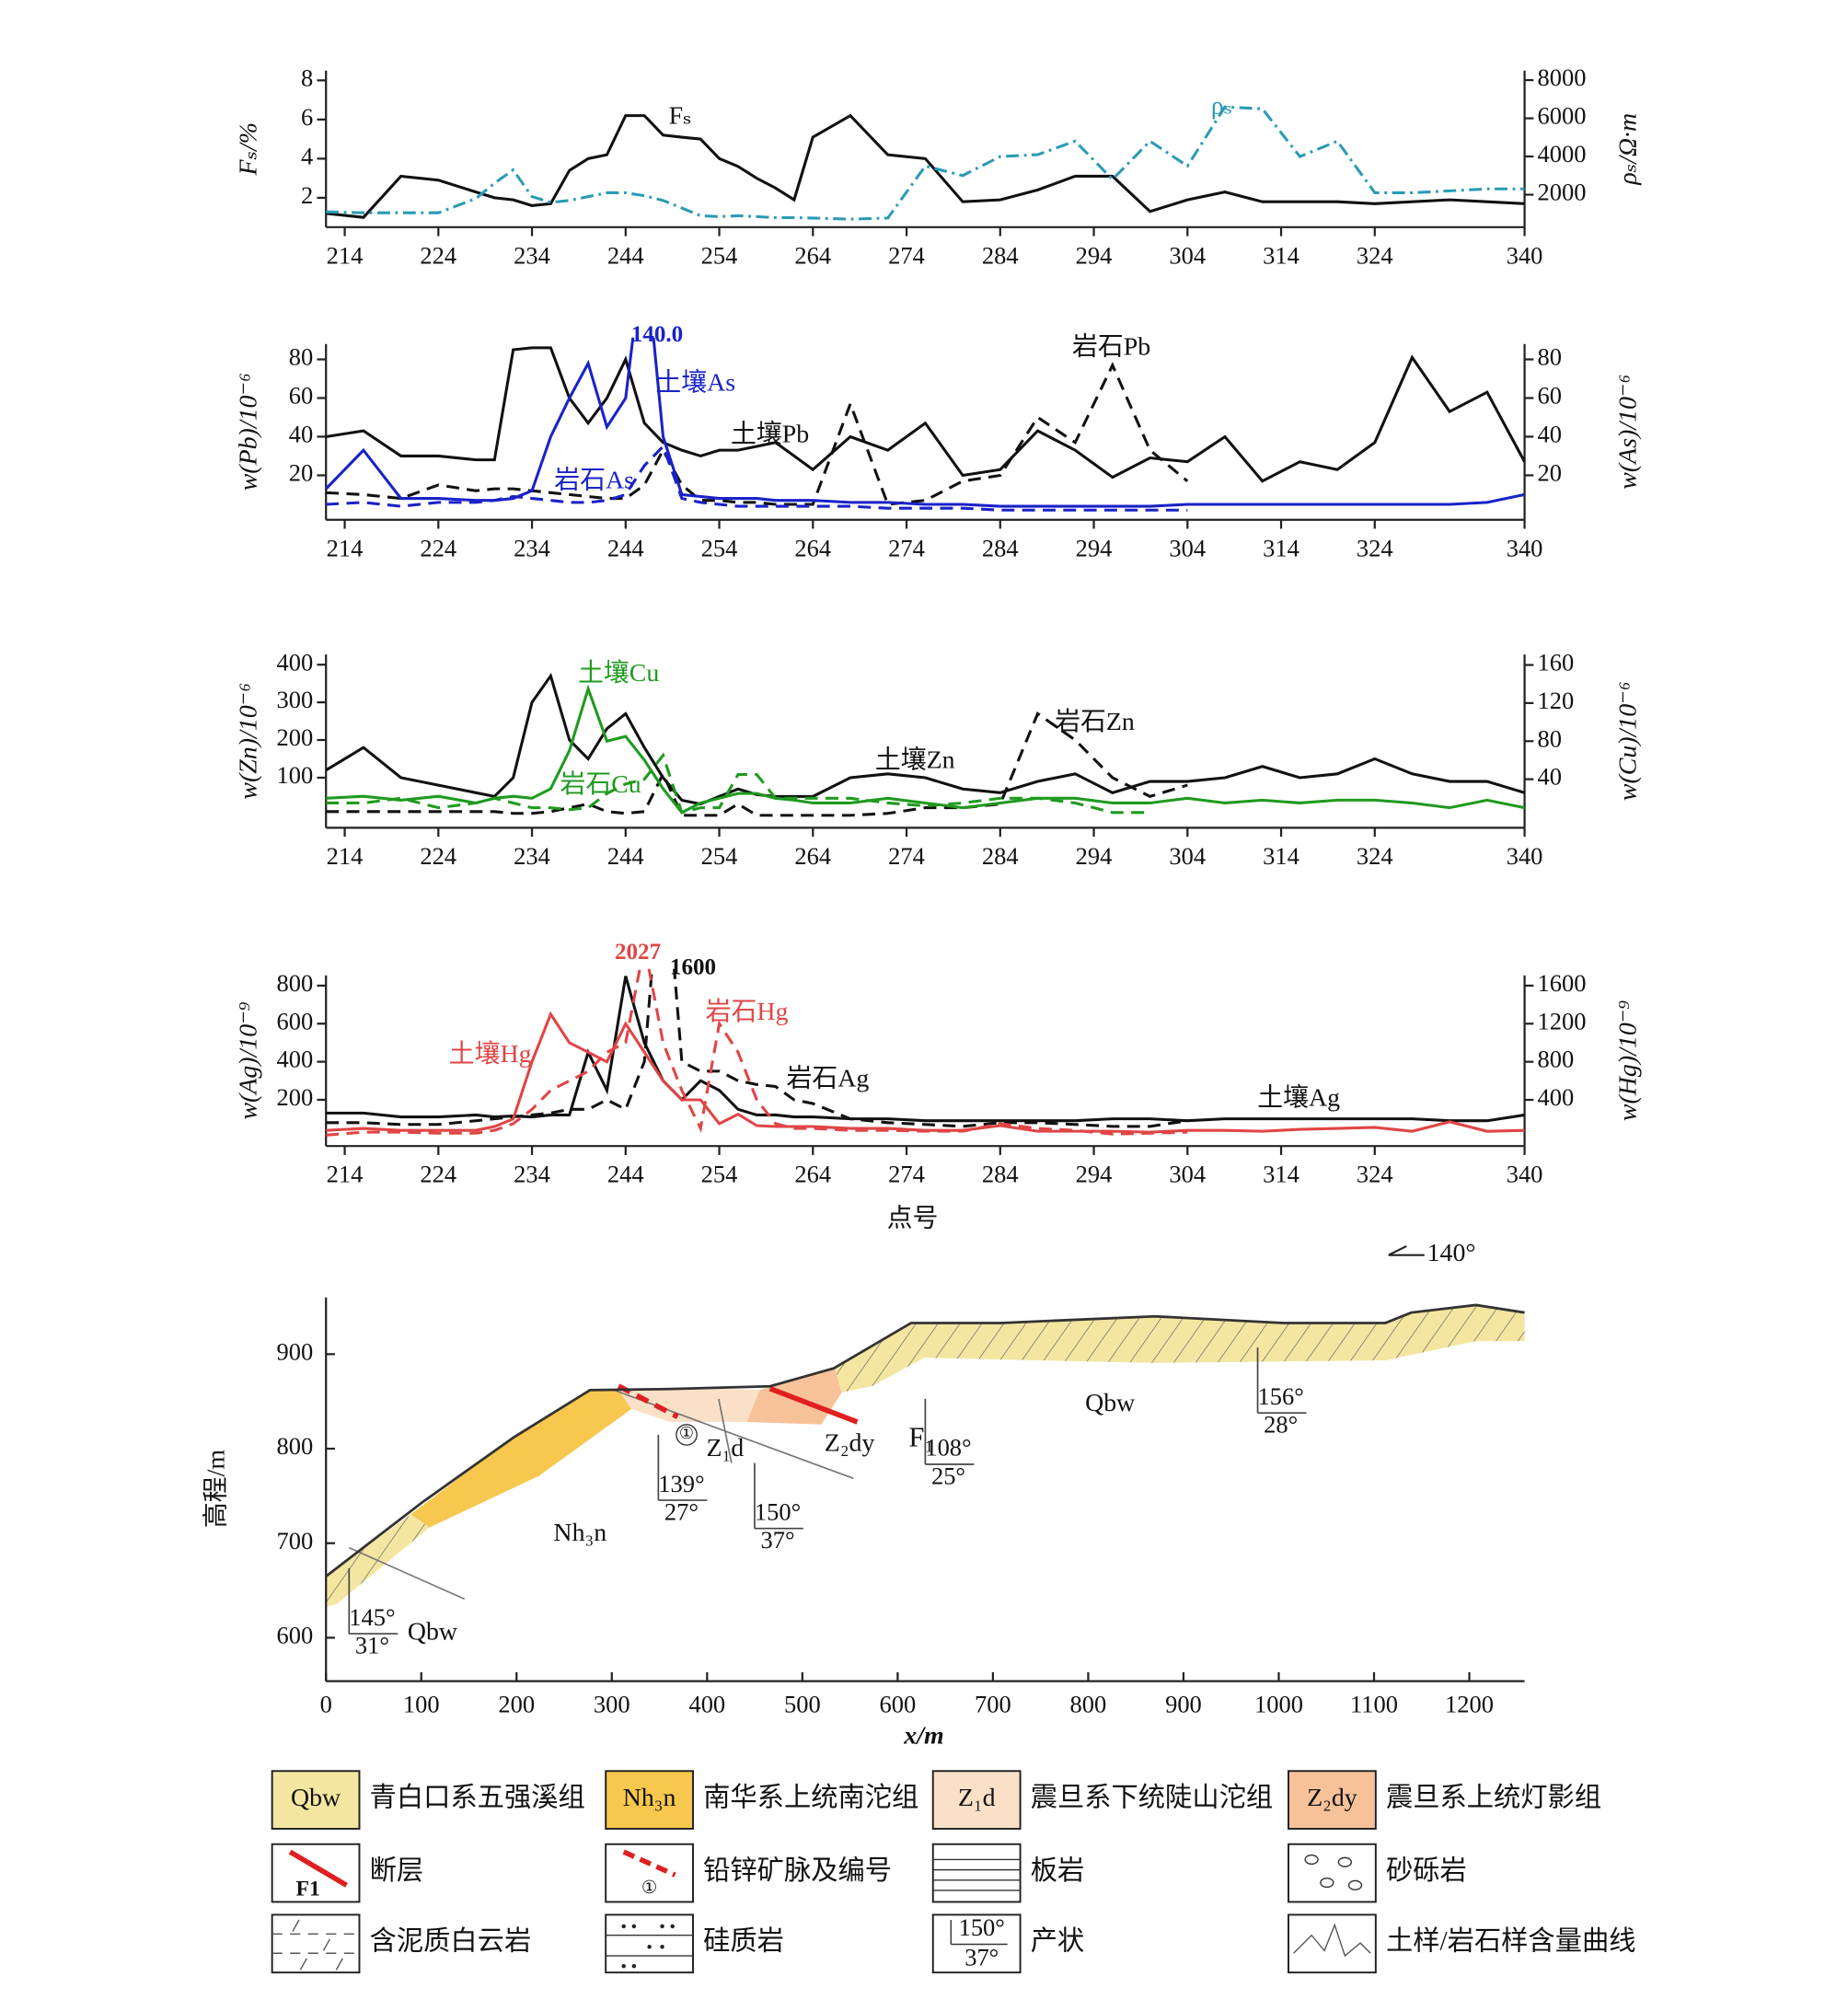  Describe the element at coordinates (1556, 700) in the screenshot. I see `y2-tick-label: 120` at that location.